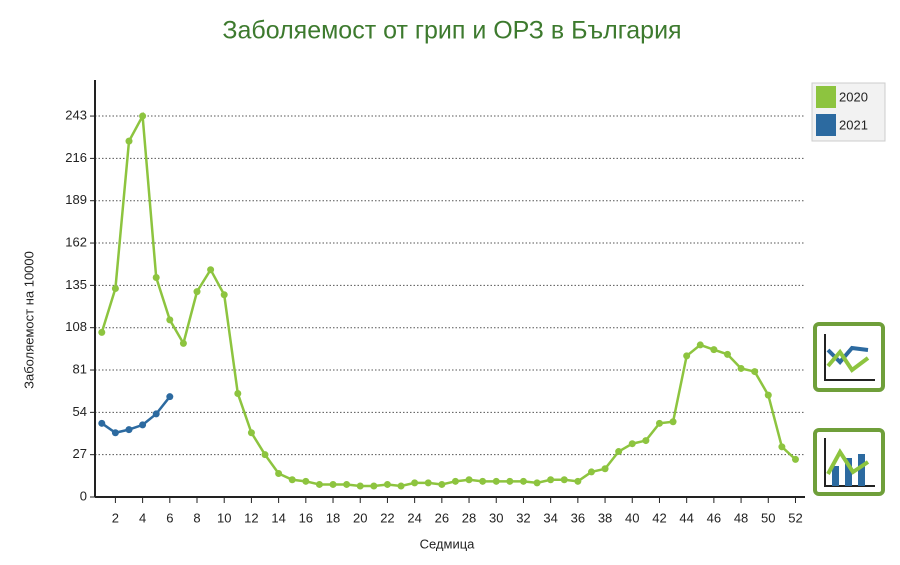  Describe the element at coordinates (251, 517) in the screenshot. I see `x-tick-label: 12` at that location.